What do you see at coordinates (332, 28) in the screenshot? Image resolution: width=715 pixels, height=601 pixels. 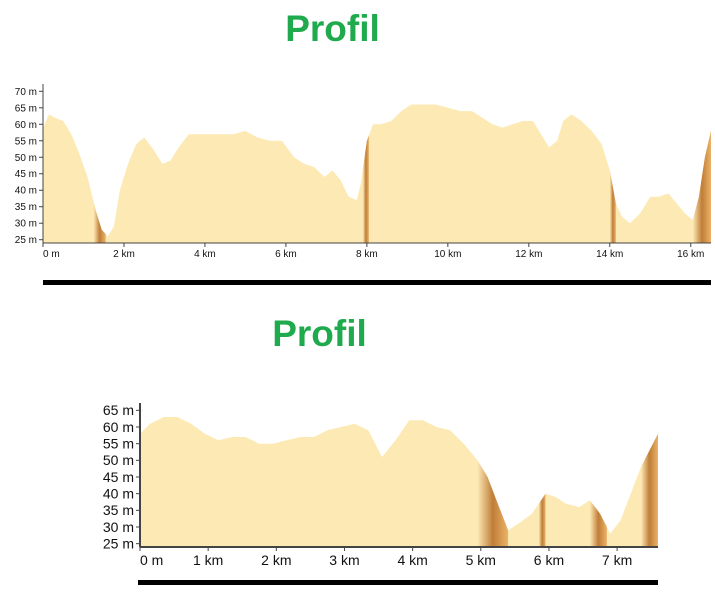 I see `chart-title-top: Profil` at bounding box center [332, 28].